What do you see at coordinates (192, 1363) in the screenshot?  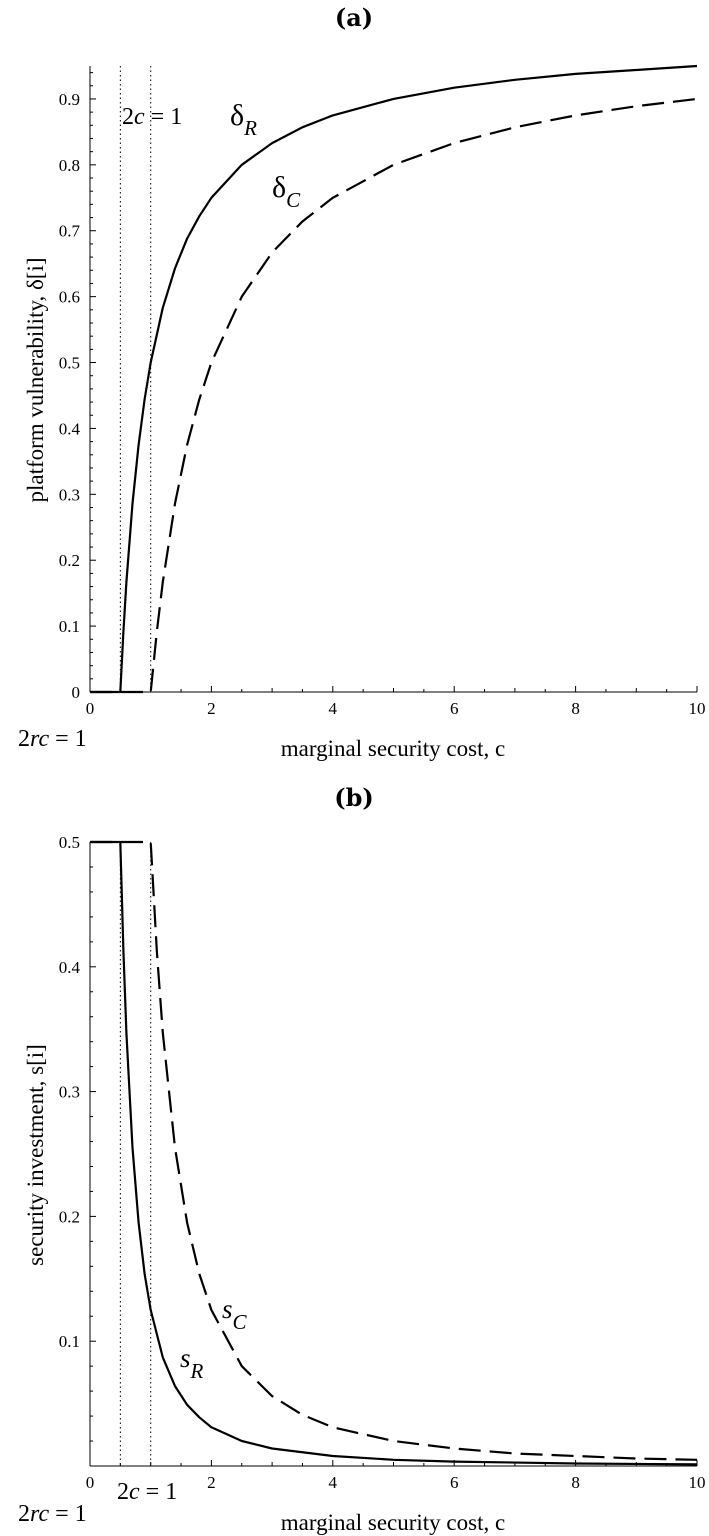 I see `panel-b-series-label-sR: sR` at bounding box center [192, 1363].